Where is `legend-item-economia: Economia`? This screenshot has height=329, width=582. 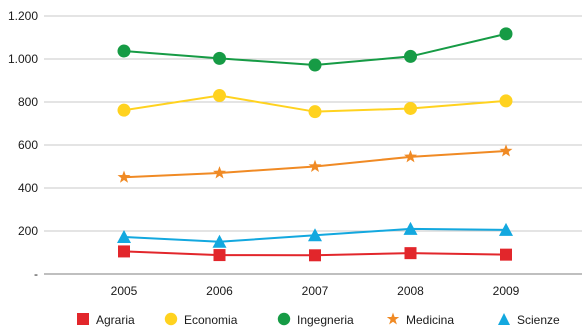 legend-item-economia: Economia is located at coordinates (200, 320).